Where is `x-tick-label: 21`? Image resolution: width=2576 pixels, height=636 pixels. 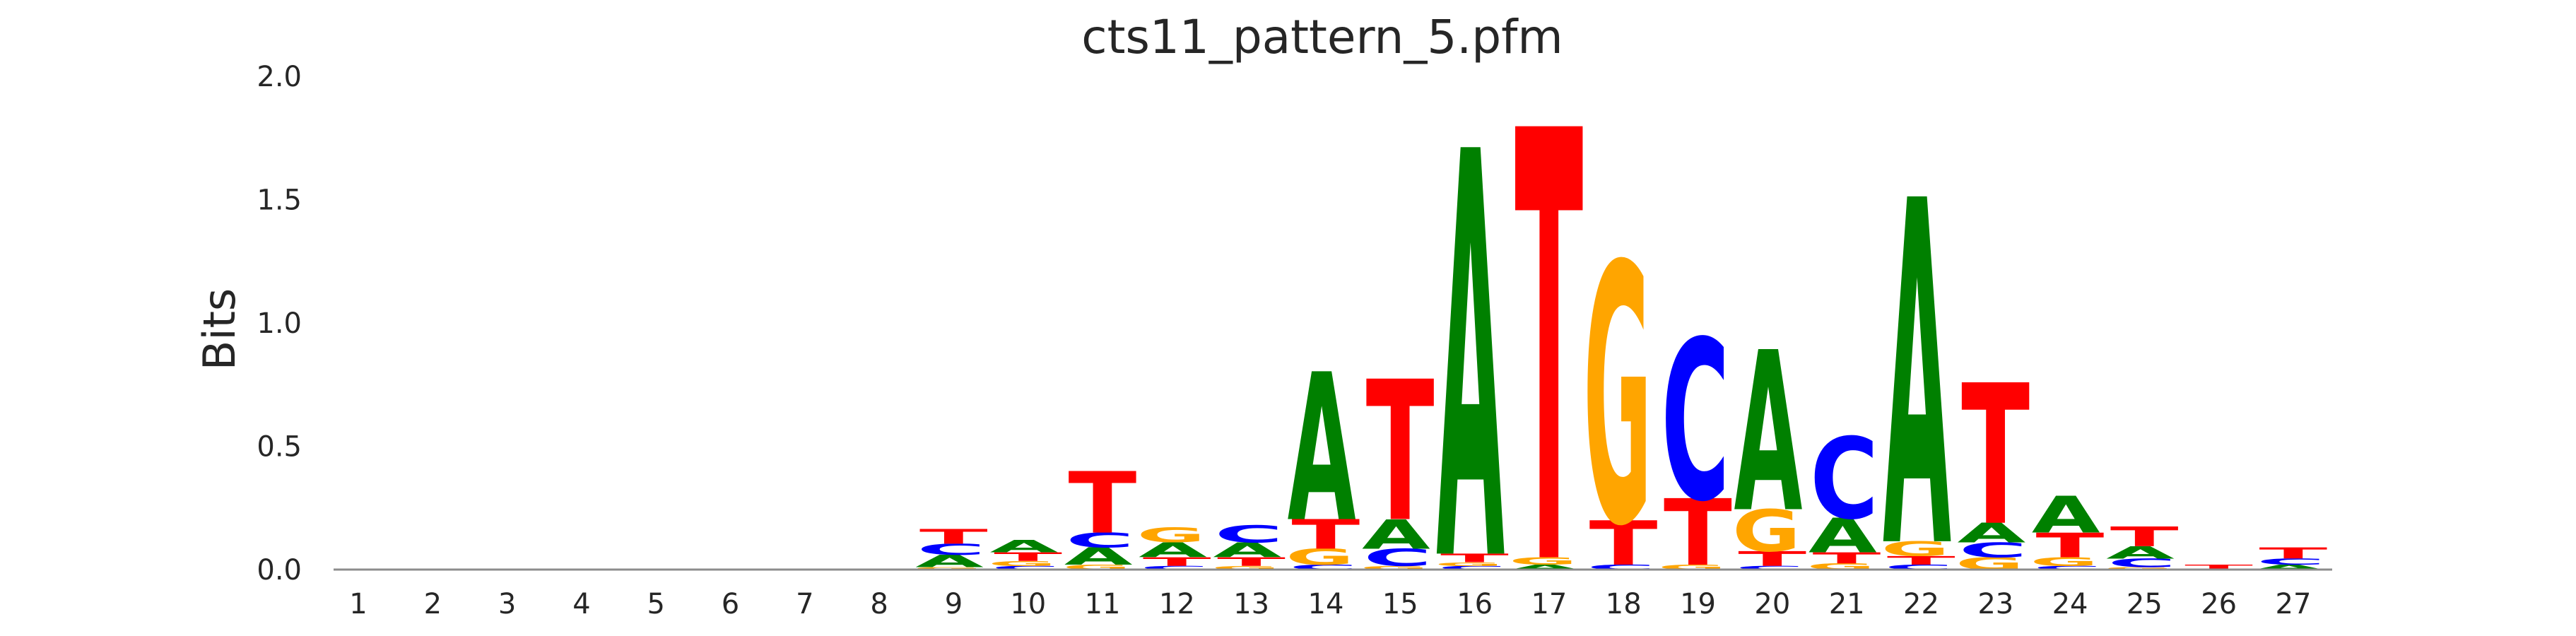 x-tick-label: 21 is located at coordinates (1847, 604).